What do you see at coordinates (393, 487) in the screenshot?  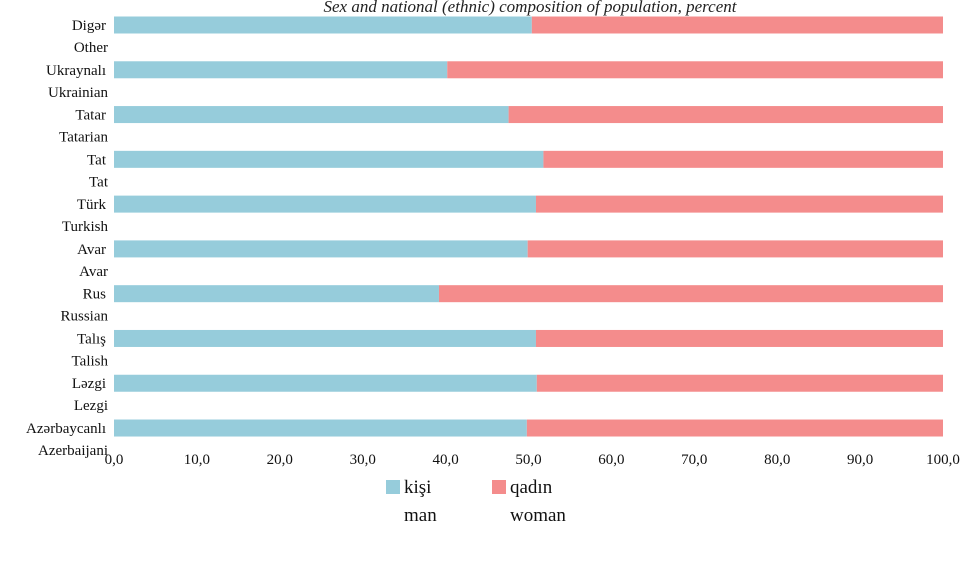 I see `legend-swatch-man` at bounding box center [393, 487].